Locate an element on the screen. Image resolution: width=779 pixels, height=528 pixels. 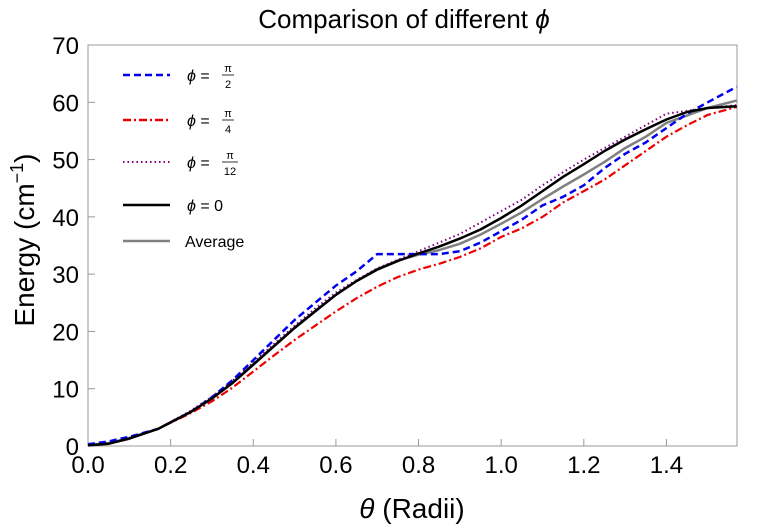
legend-frac-den-pi2: 2 is located at coordinates (228, 85).